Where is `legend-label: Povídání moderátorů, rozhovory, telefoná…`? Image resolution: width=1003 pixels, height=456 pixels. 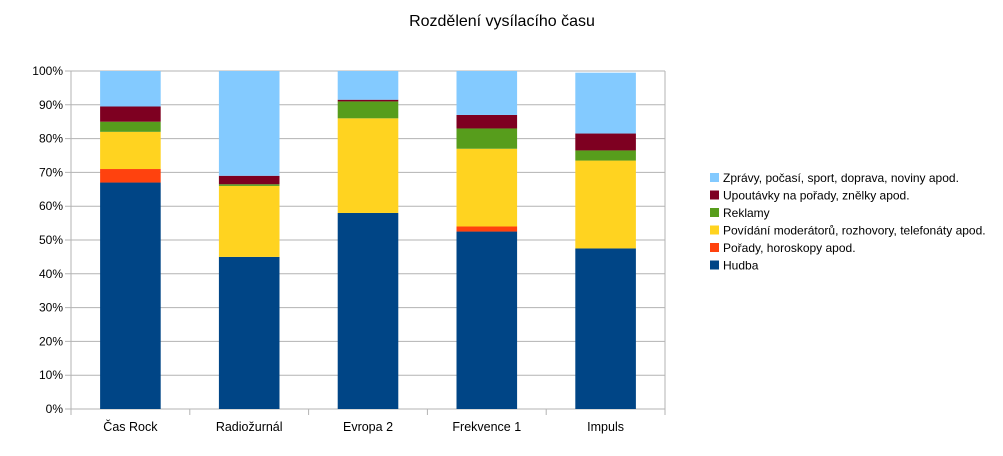
legend-label: Povídání moderátorů, rozhovory, telefoná… is located at coordinates (854, 231).